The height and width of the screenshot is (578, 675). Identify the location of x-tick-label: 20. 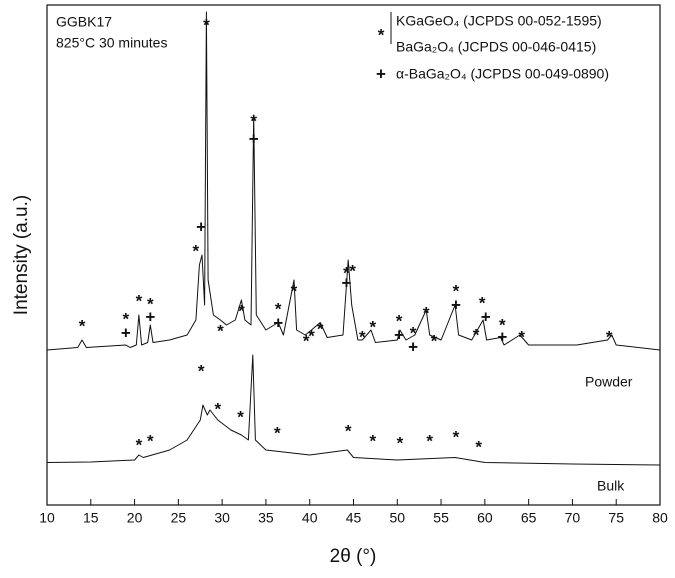
(135, 518).